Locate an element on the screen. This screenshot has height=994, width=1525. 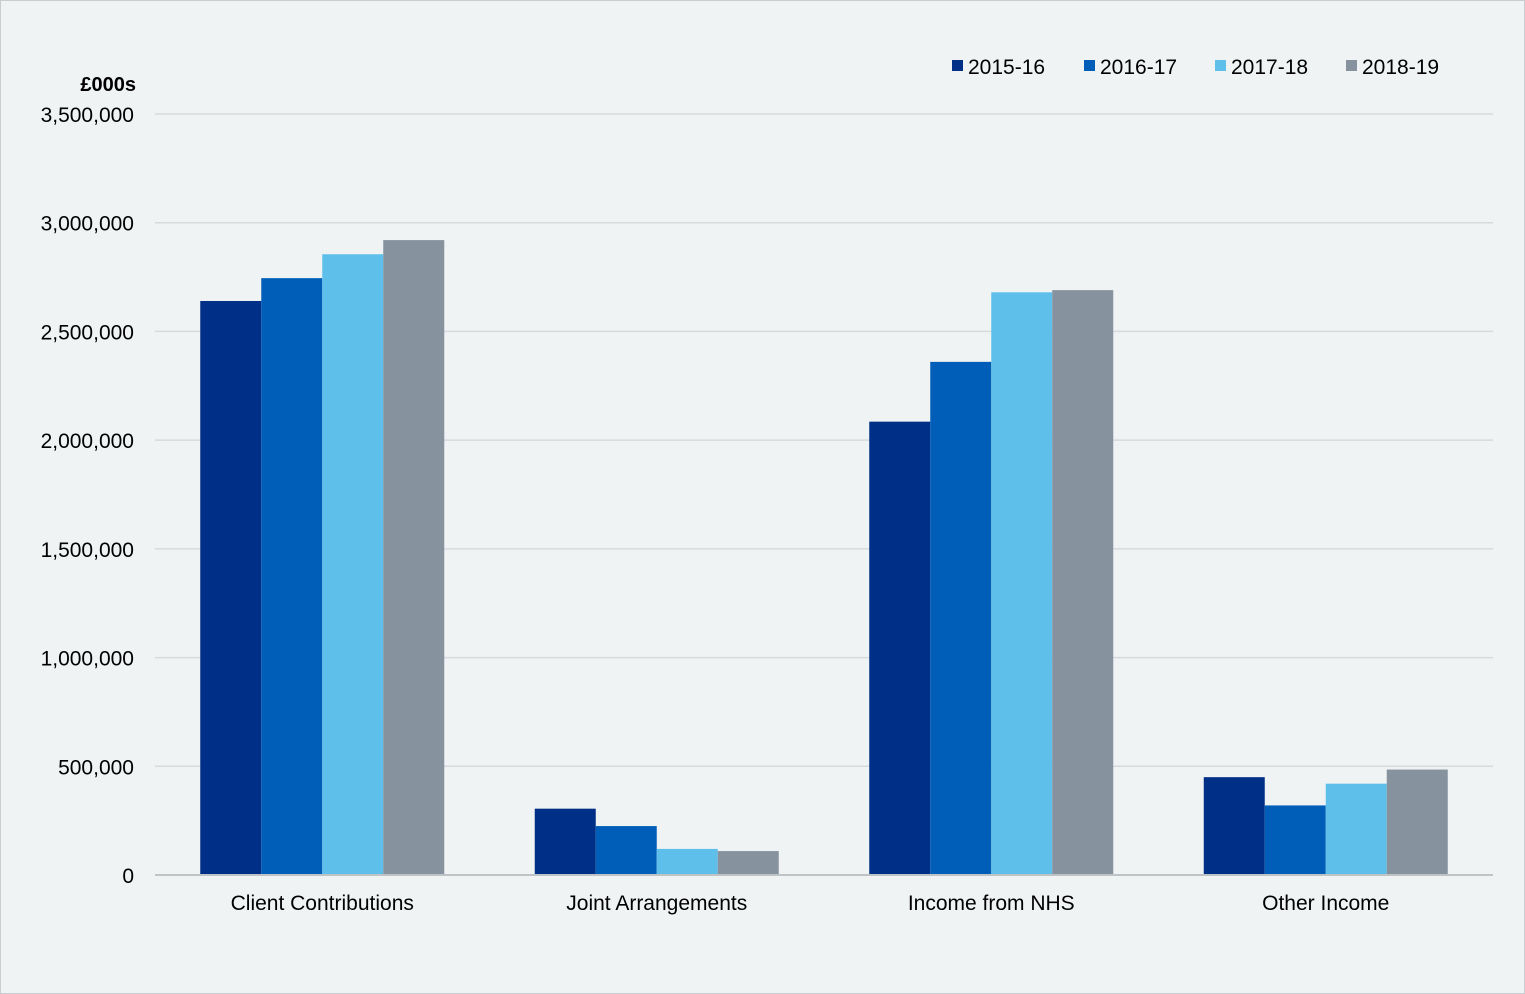
y-tick-label: 2,000,000 is located at coordinates (87, 441).